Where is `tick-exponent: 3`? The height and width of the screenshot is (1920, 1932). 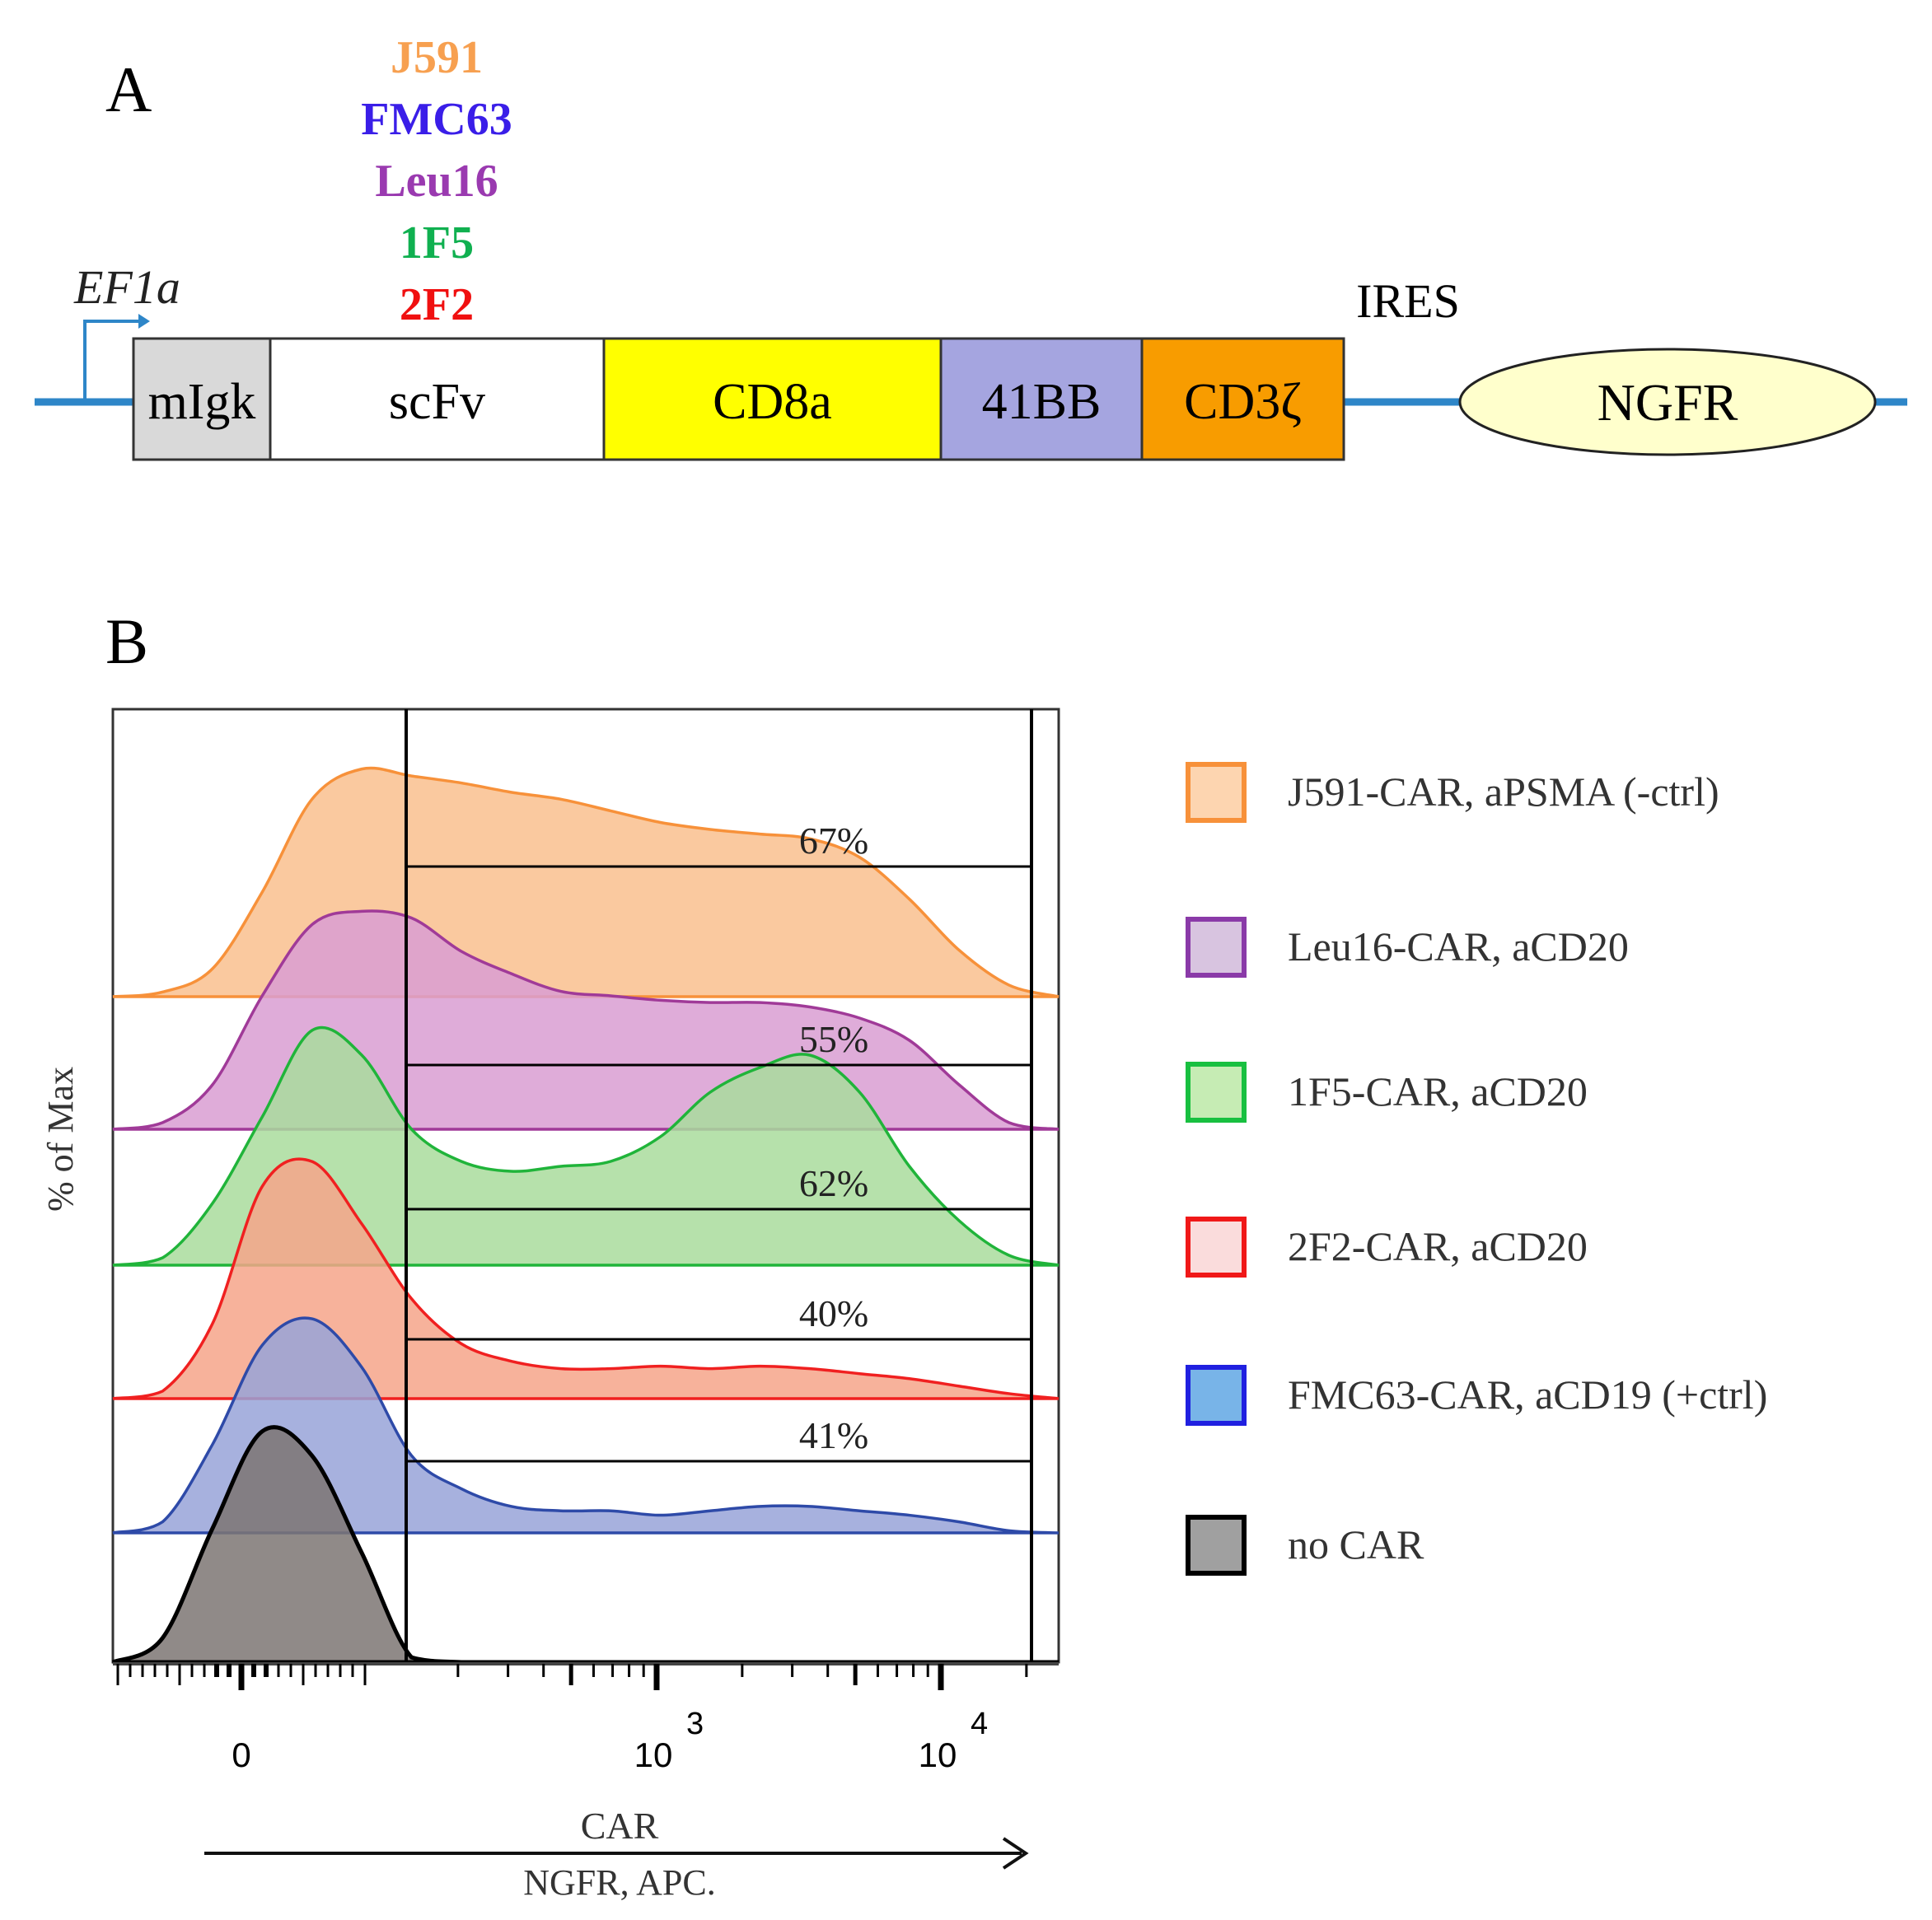
tick-exponent: 3 is located at coordinates (695, 1724).